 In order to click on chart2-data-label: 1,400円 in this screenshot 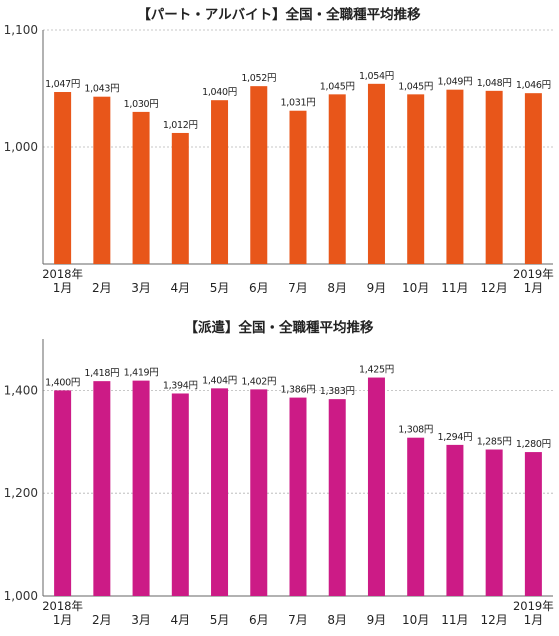, I will do `click(62, 382)`.